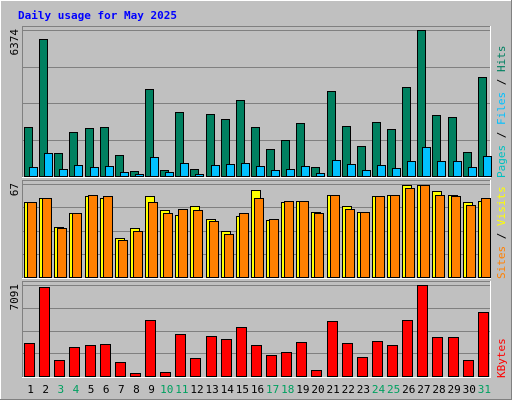 Image resolution: width=512 pixels, height=400 pixels. I want to click on legend-entry-pages: Pages, so click(501, 161).